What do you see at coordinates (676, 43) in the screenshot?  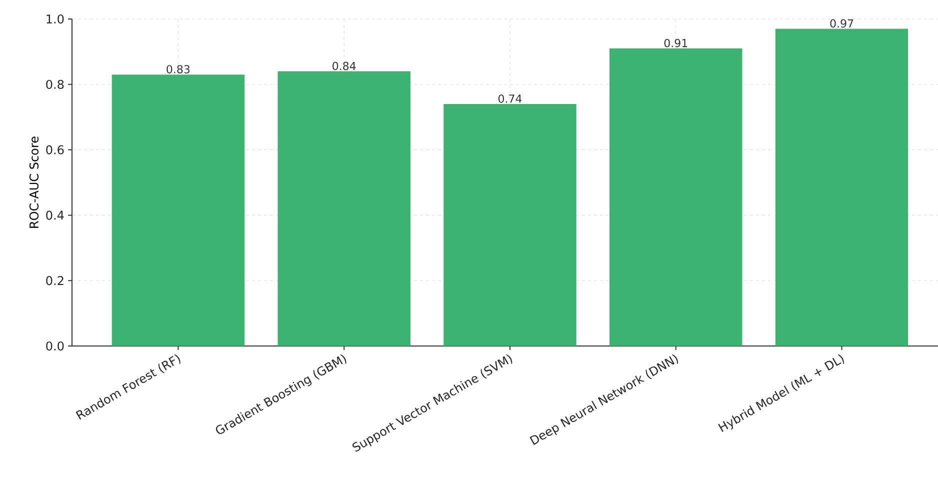 I see `data-label: 0.91` at bounding box center [676, 43].